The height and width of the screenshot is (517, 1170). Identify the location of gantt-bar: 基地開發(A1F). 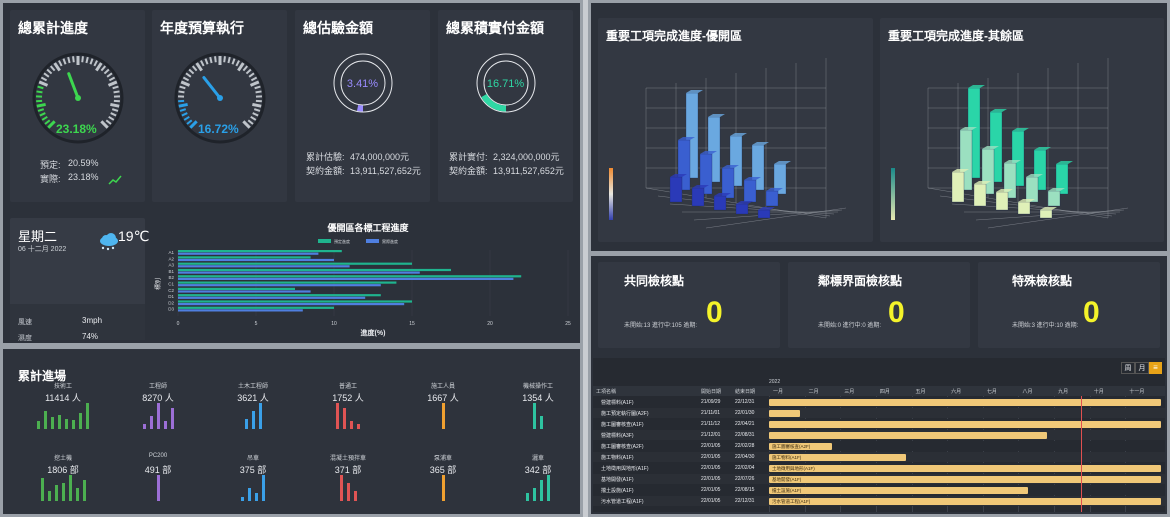
(965, 479).